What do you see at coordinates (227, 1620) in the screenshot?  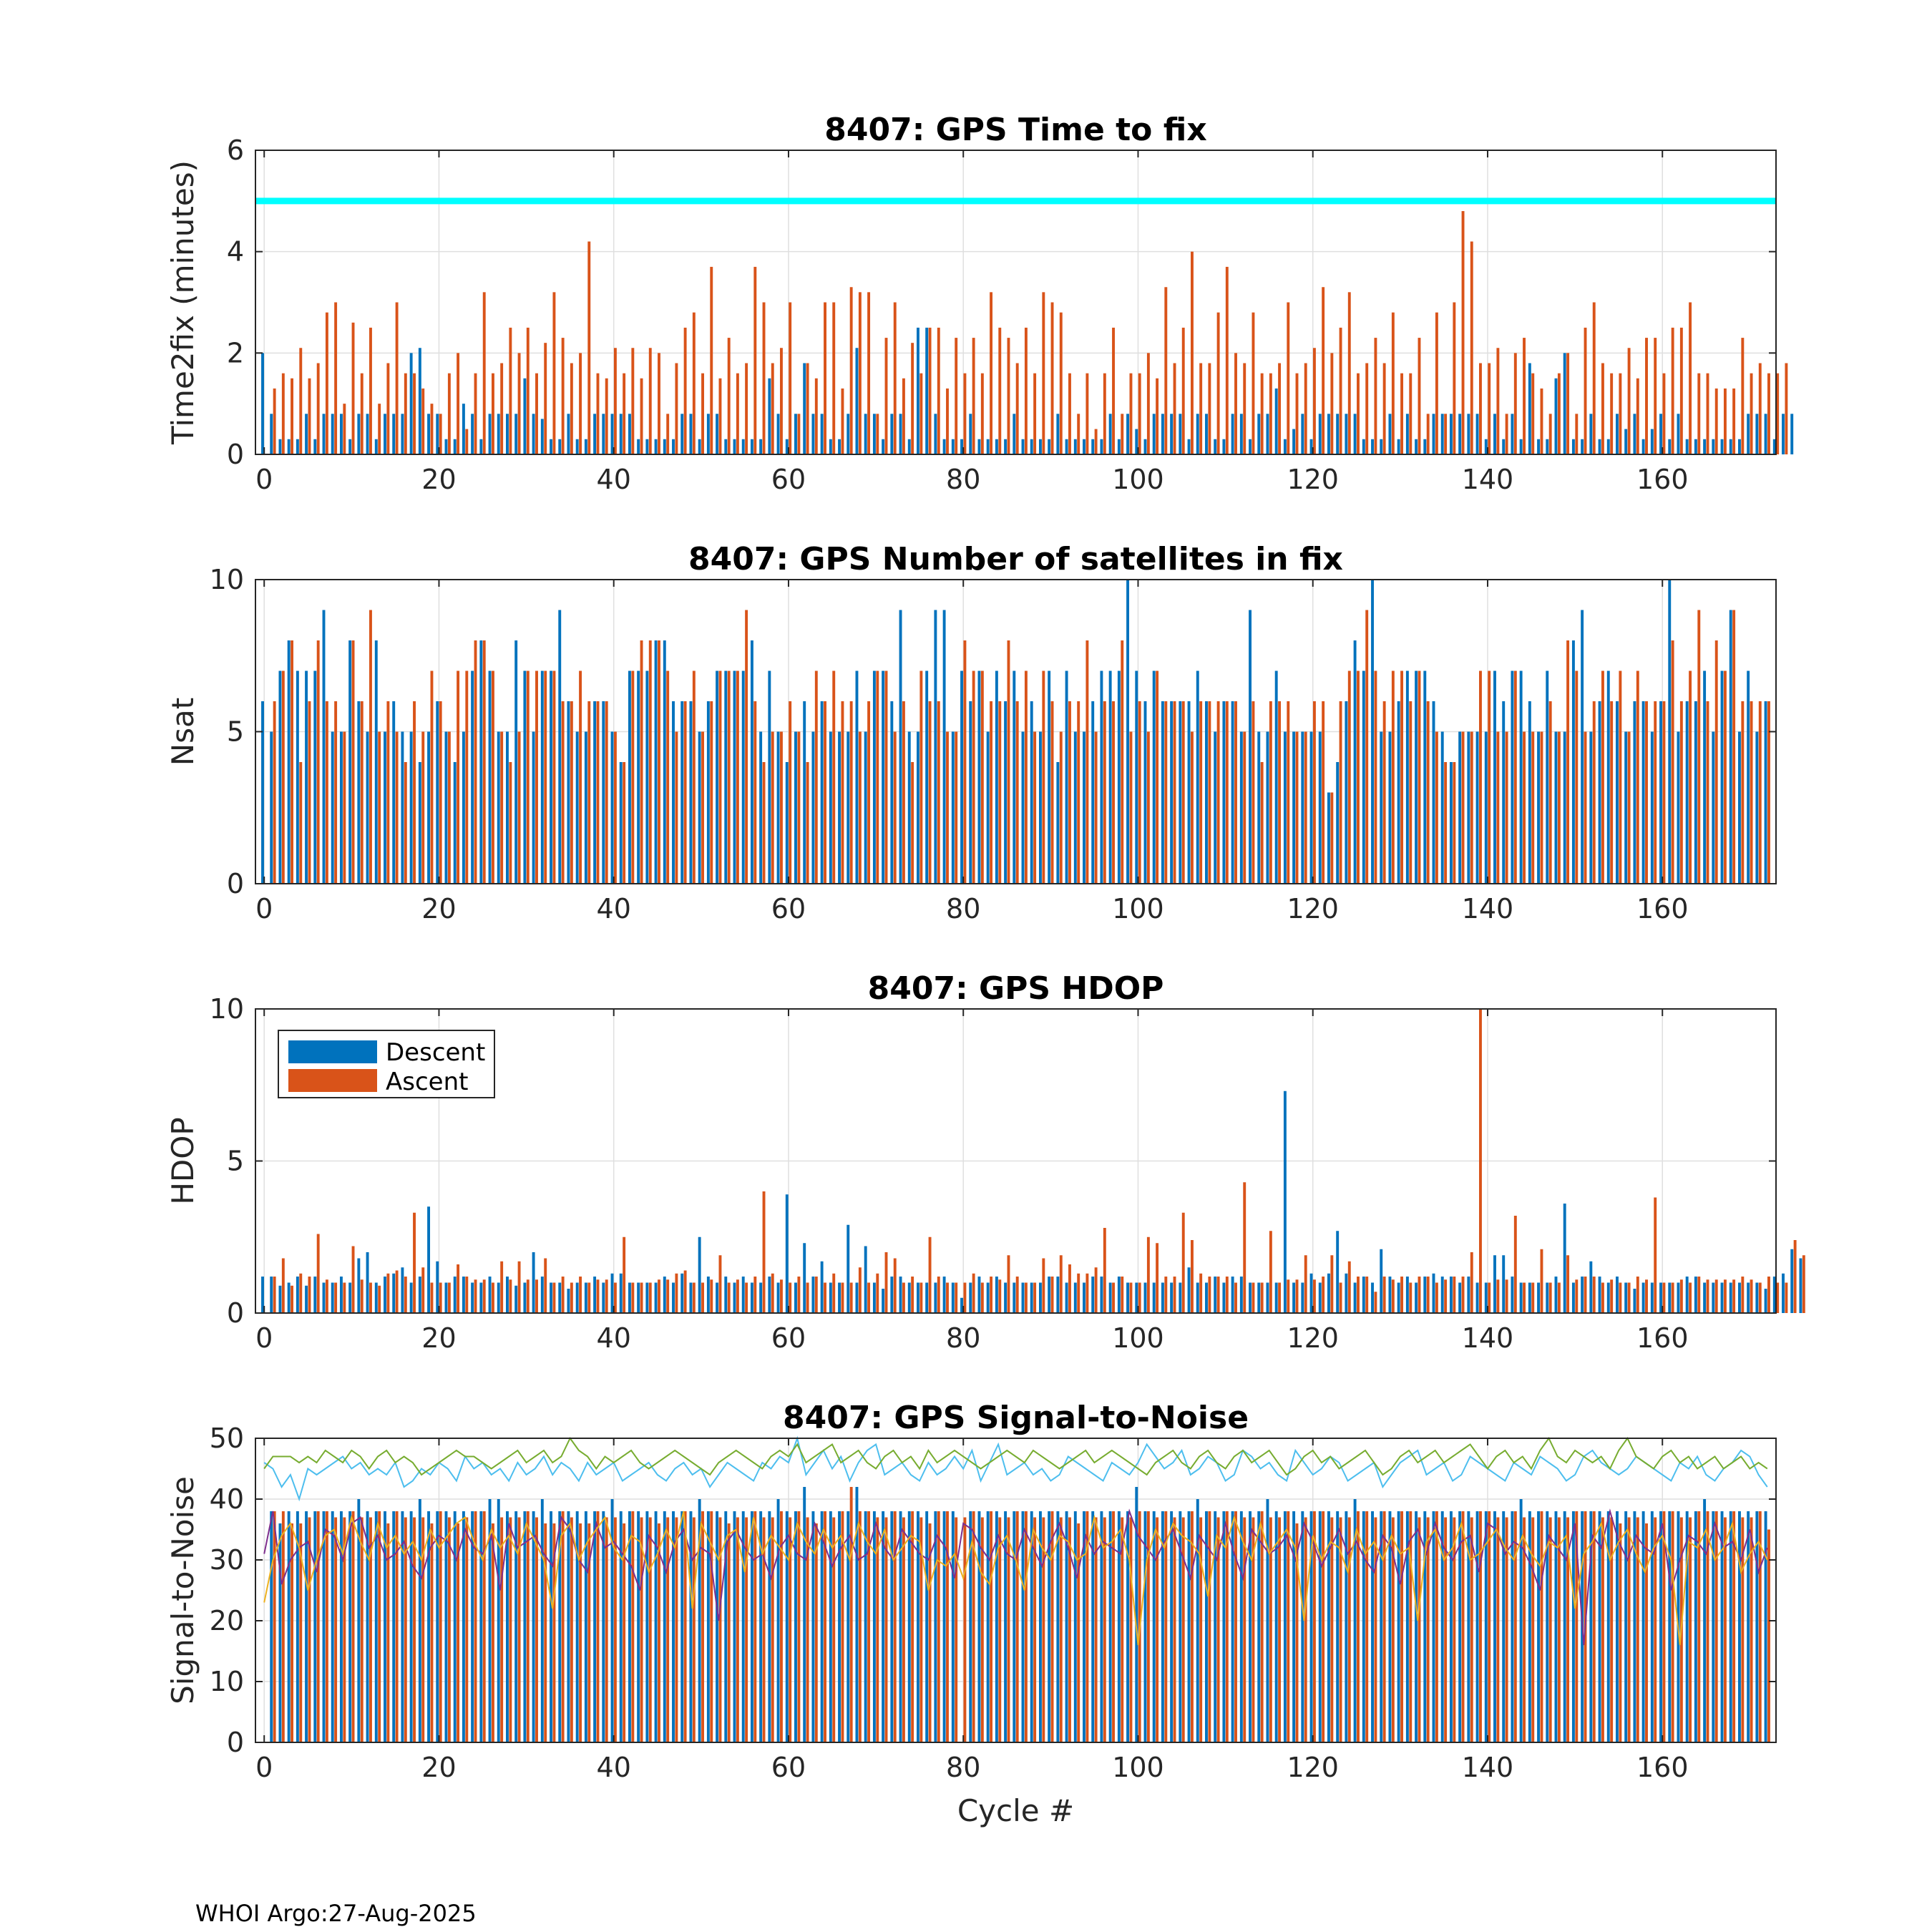 I see `y-tick-label: 20` at bounding box center [227, 1620].